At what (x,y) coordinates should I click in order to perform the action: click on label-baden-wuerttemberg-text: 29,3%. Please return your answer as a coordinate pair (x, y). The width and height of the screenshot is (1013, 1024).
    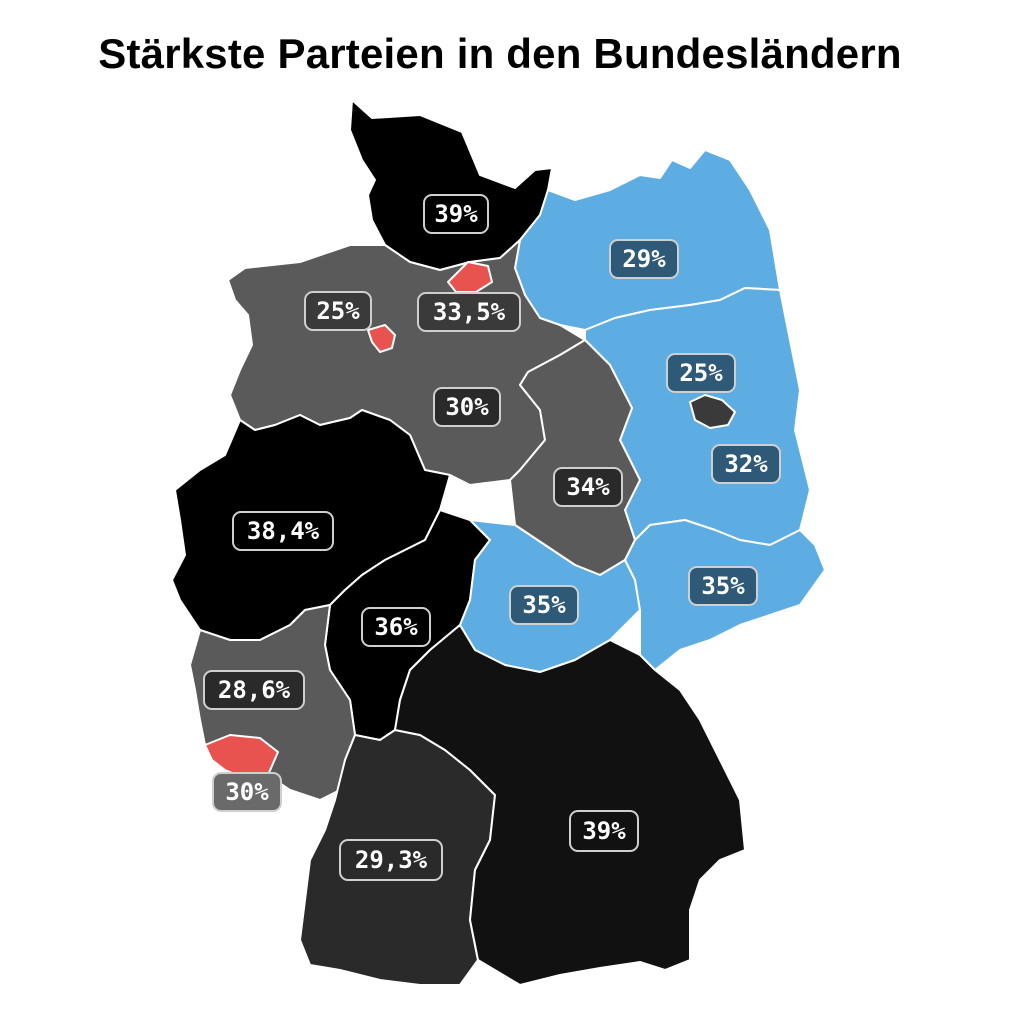
    Looking at the image, I should click on (391, 860).